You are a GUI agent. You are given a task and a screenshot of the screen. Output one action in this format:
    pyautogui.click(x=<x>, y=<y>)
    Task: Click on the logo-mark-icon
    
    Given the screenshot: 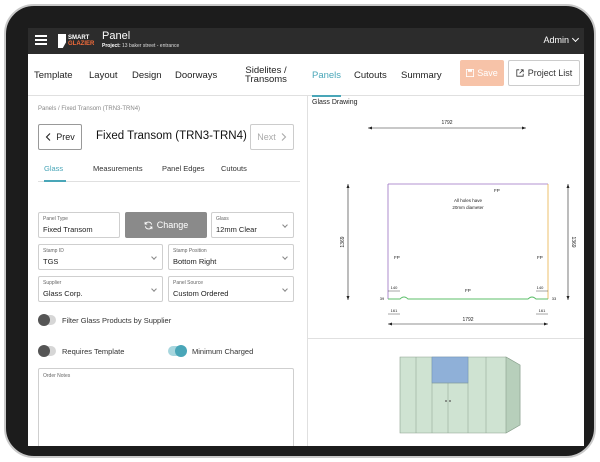 What is the action you would take?
    pyautogui.click(x=62, y=41)
    